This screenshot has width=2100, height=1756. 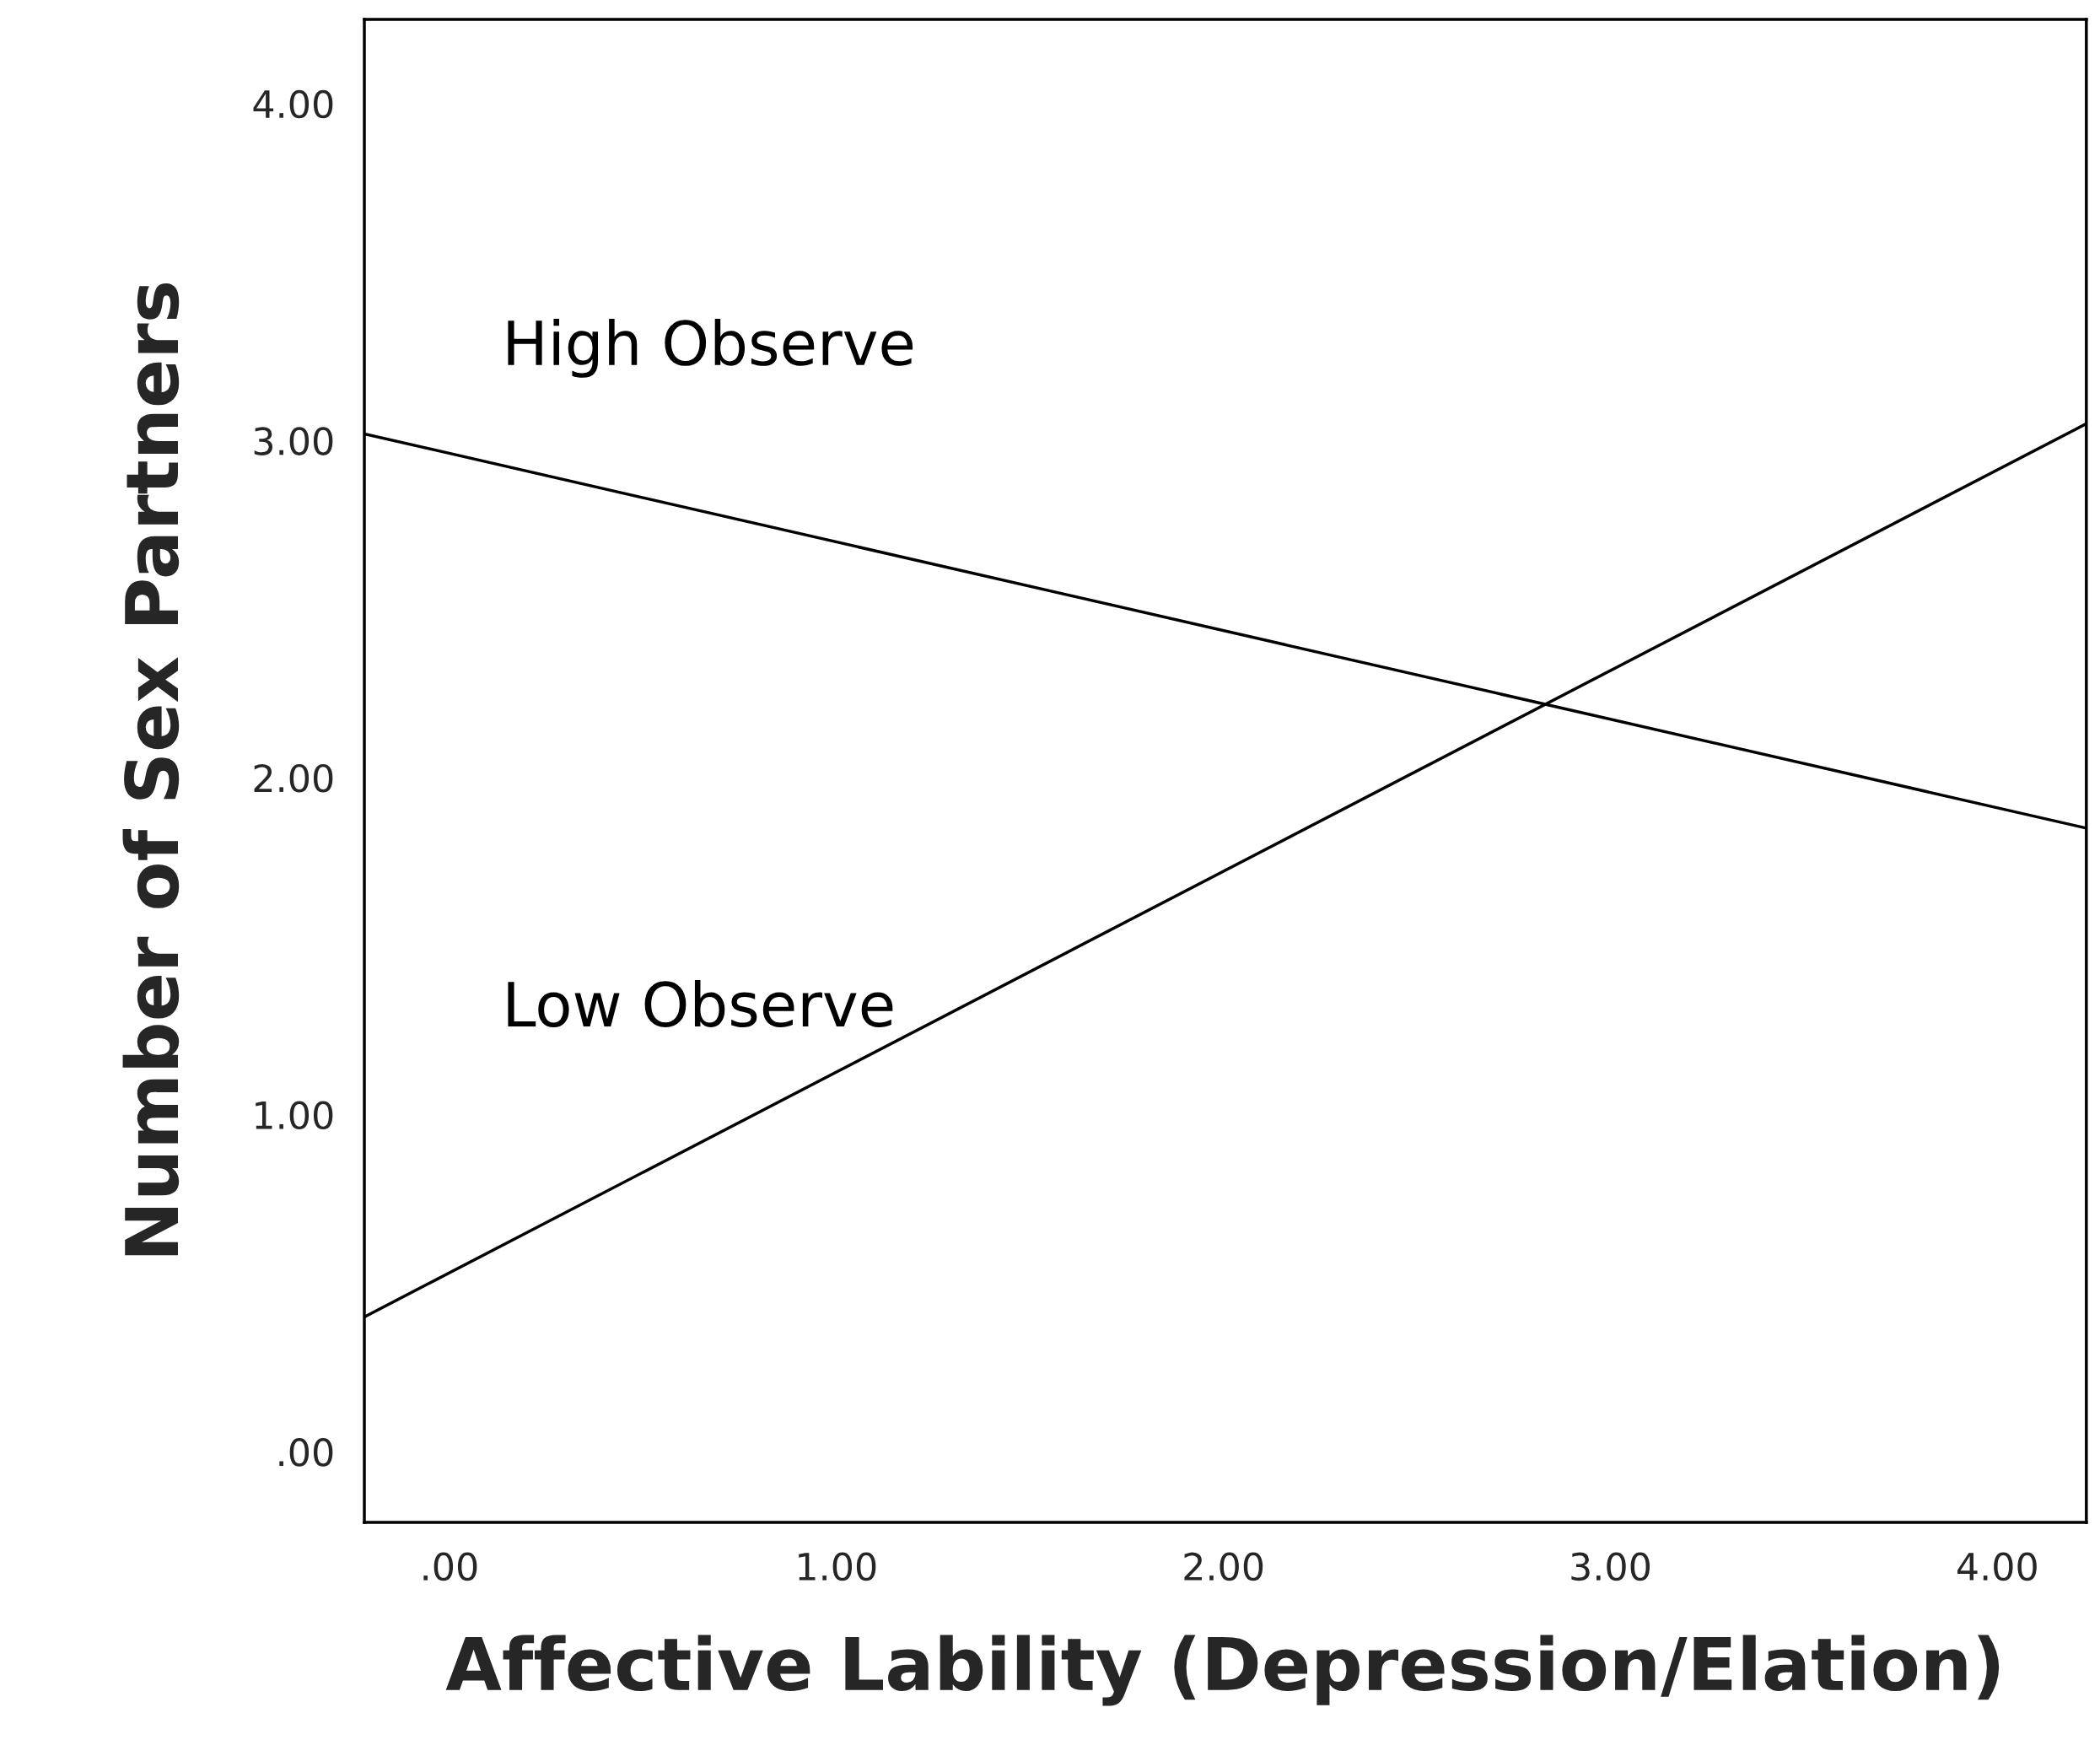 What do you see at coordinates (1610, 1567) in the screenshot?
I see `x-tick-label: 3.00` at bounding box center [1610, 1567].